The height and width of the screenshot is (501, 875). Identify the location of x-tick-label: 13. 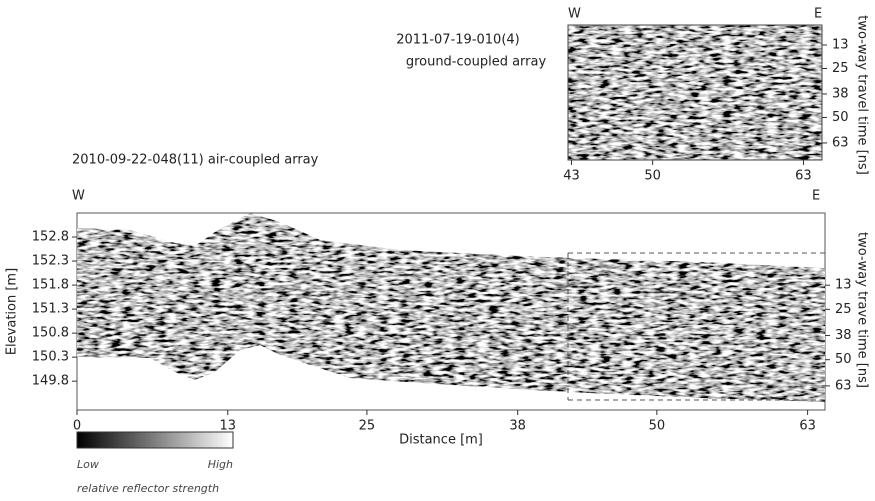
(227, 426).